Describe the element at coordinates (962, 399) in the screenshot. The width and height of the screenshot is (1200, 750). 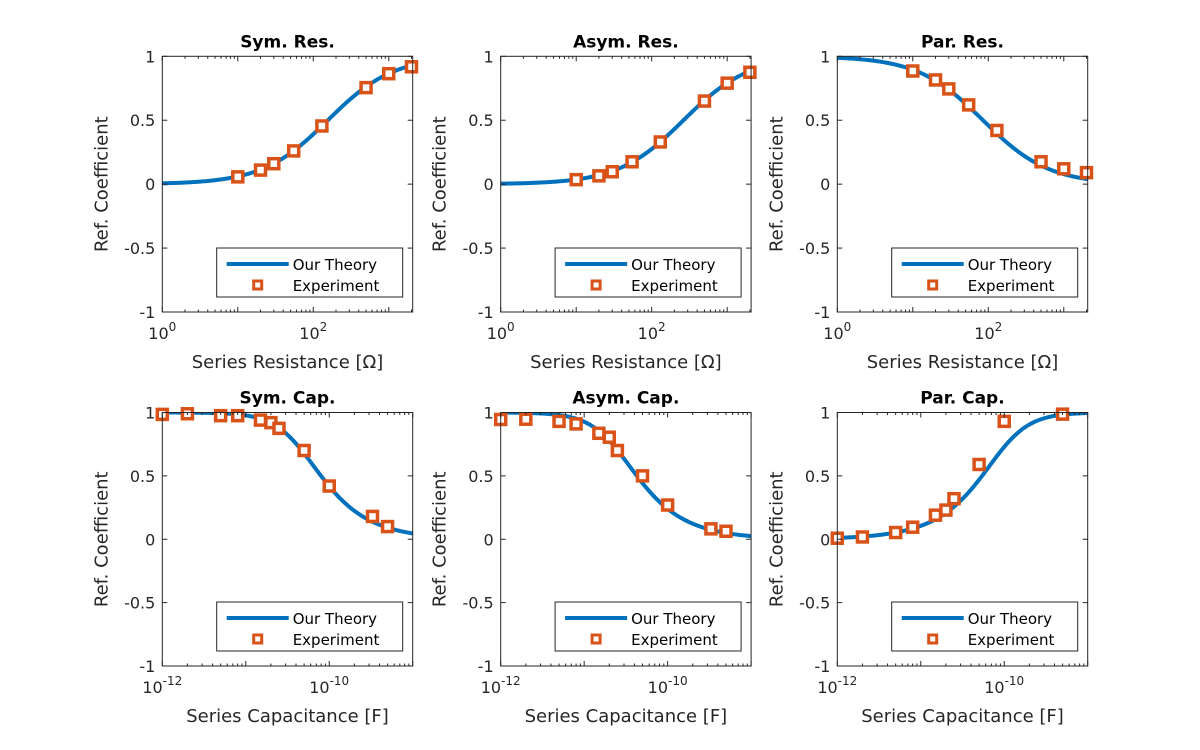
I see `subplot-title: Par. Cap.` at that location.